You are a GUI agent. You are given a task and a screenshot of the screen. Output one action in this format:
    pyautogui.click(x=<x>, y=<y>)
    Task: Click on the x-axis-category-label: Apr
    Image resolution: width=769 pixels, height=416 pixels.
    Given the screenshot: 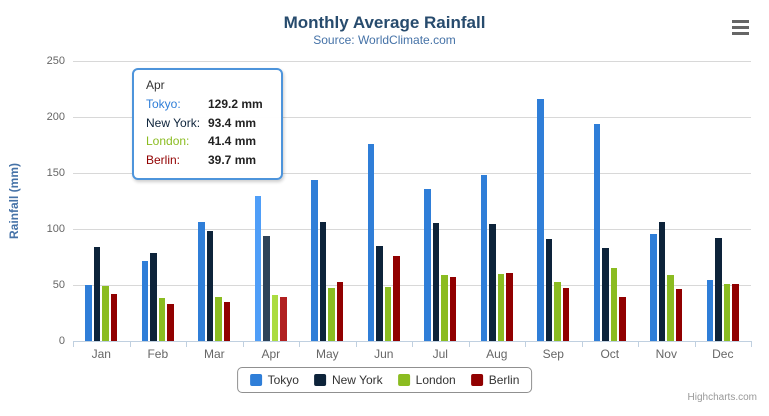 What is the action you would take?
    pyautogui.click(x=271, y=354)
    